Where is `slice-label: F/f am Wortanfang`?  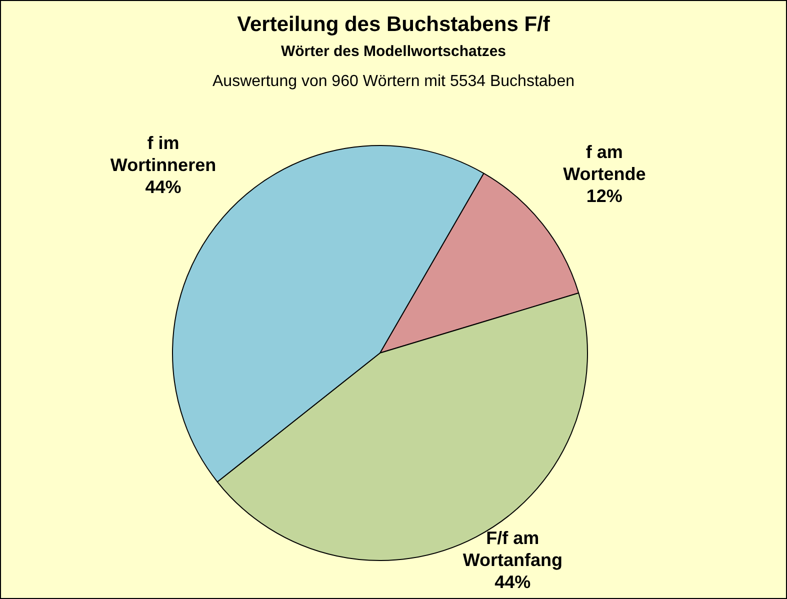
slice-label: F/f am Wortanfang is located at coordinates (512, 549).